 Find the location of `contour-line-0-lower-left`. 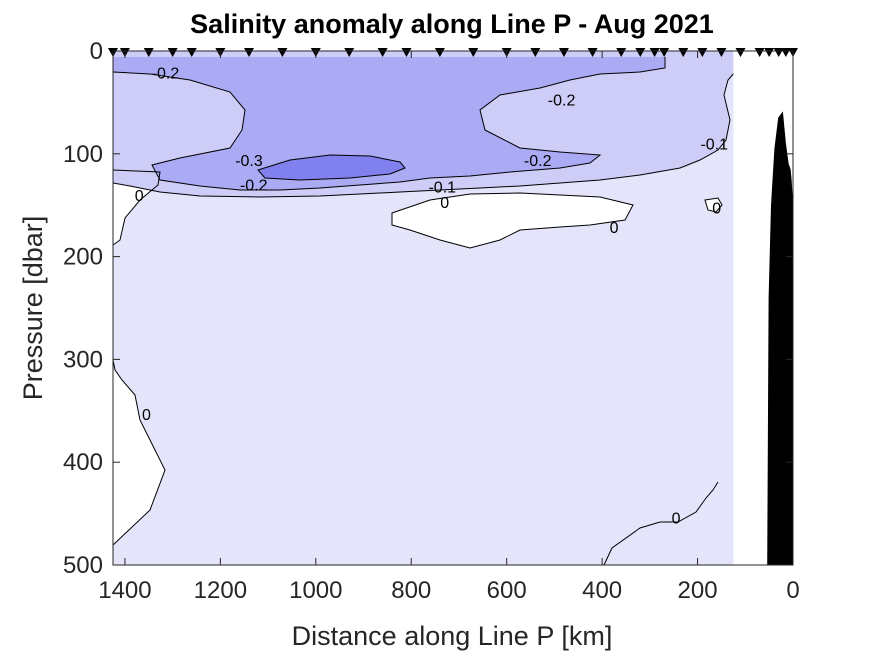

contour-line-0-lower-left is located at coordinates (139, 452).